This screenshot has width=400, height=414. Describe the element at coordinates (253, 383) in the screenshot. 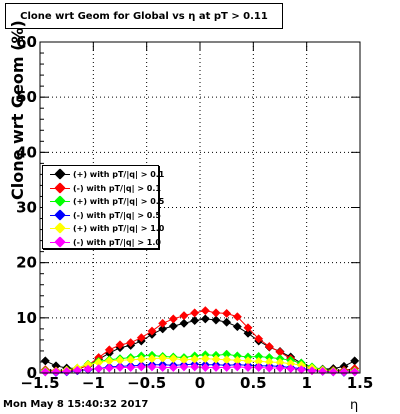

I see `x-tick-label: 0.5` at that location.